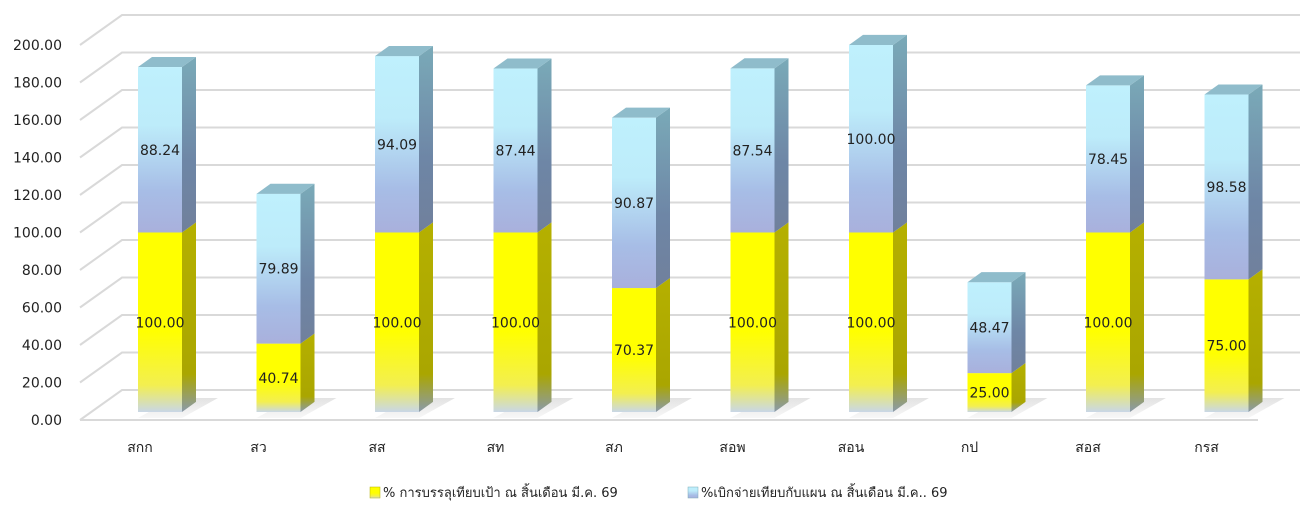 The height and width of the screenshot is (508, 1302). What do you see at coordinates (851, 448) in the screenshot?
I see `x-category-label: สอน` at bounding box center [851, 448].